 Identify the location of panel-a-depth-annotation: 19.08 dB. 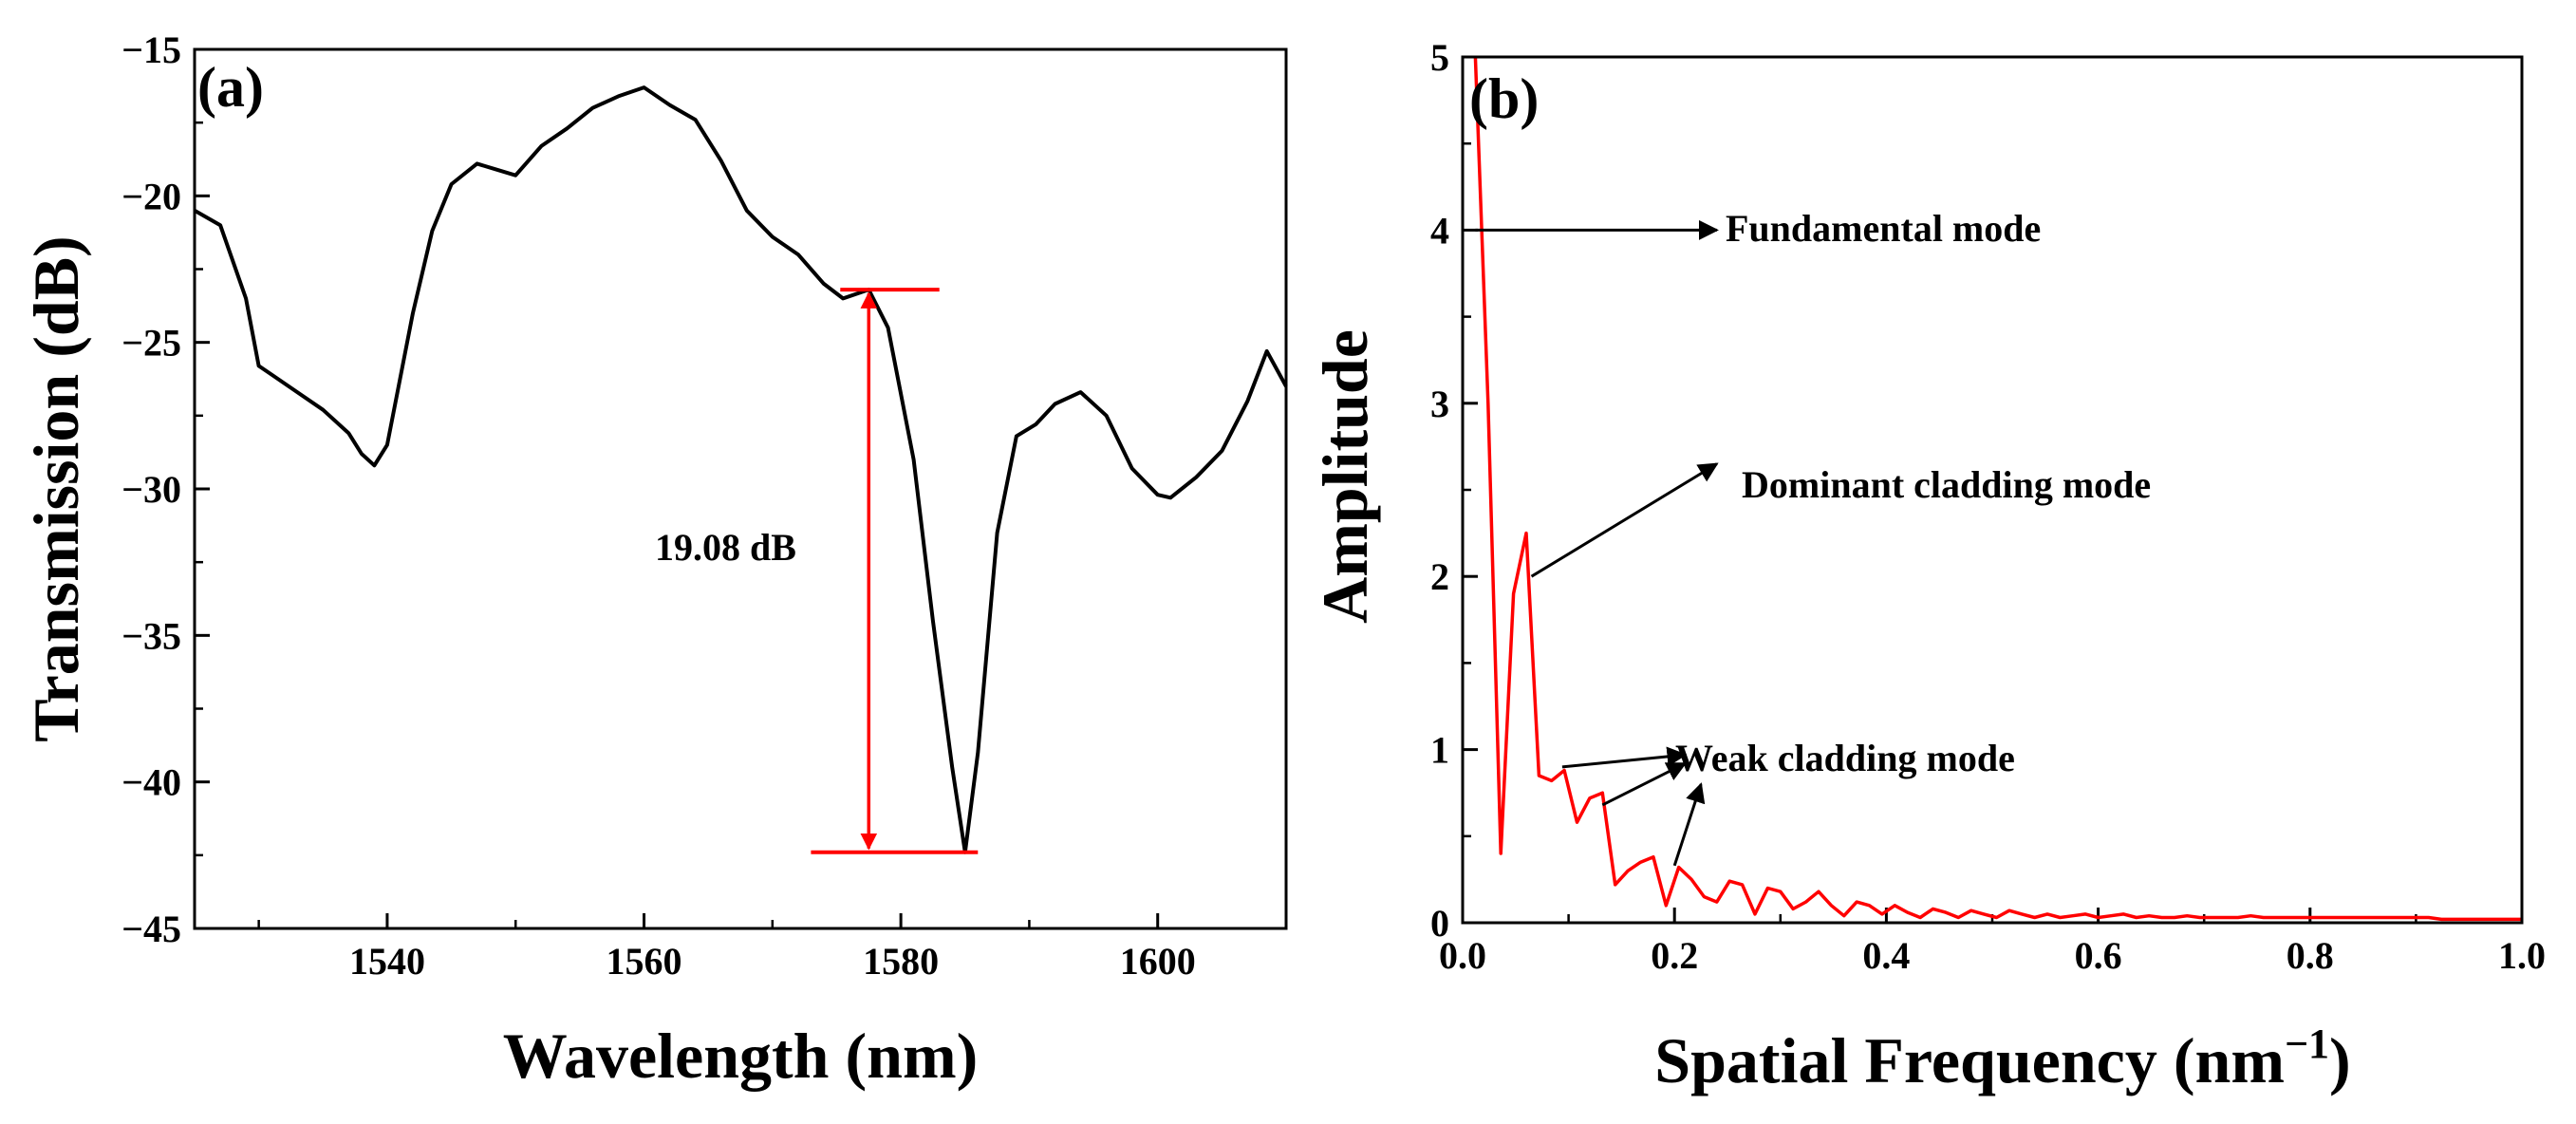
(817, 571).